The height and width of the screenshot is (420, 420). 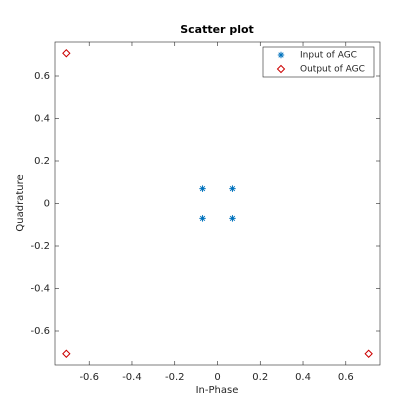 What do you see at coordinates (89, 377) in the screenshot?
I see `x-tick-label: -0.6` at bounding box center [89, 377].